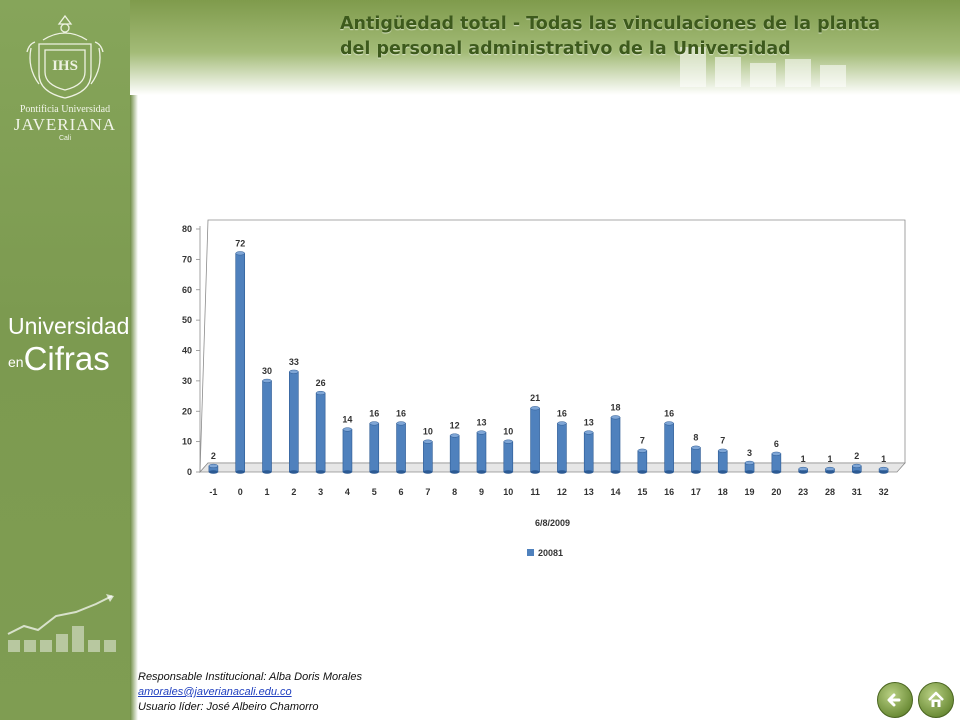 This screenshot has height=720, width=960. Describe the element at coordinates (294, 362) in the screenshot. I see `data-label: 33` at that location.